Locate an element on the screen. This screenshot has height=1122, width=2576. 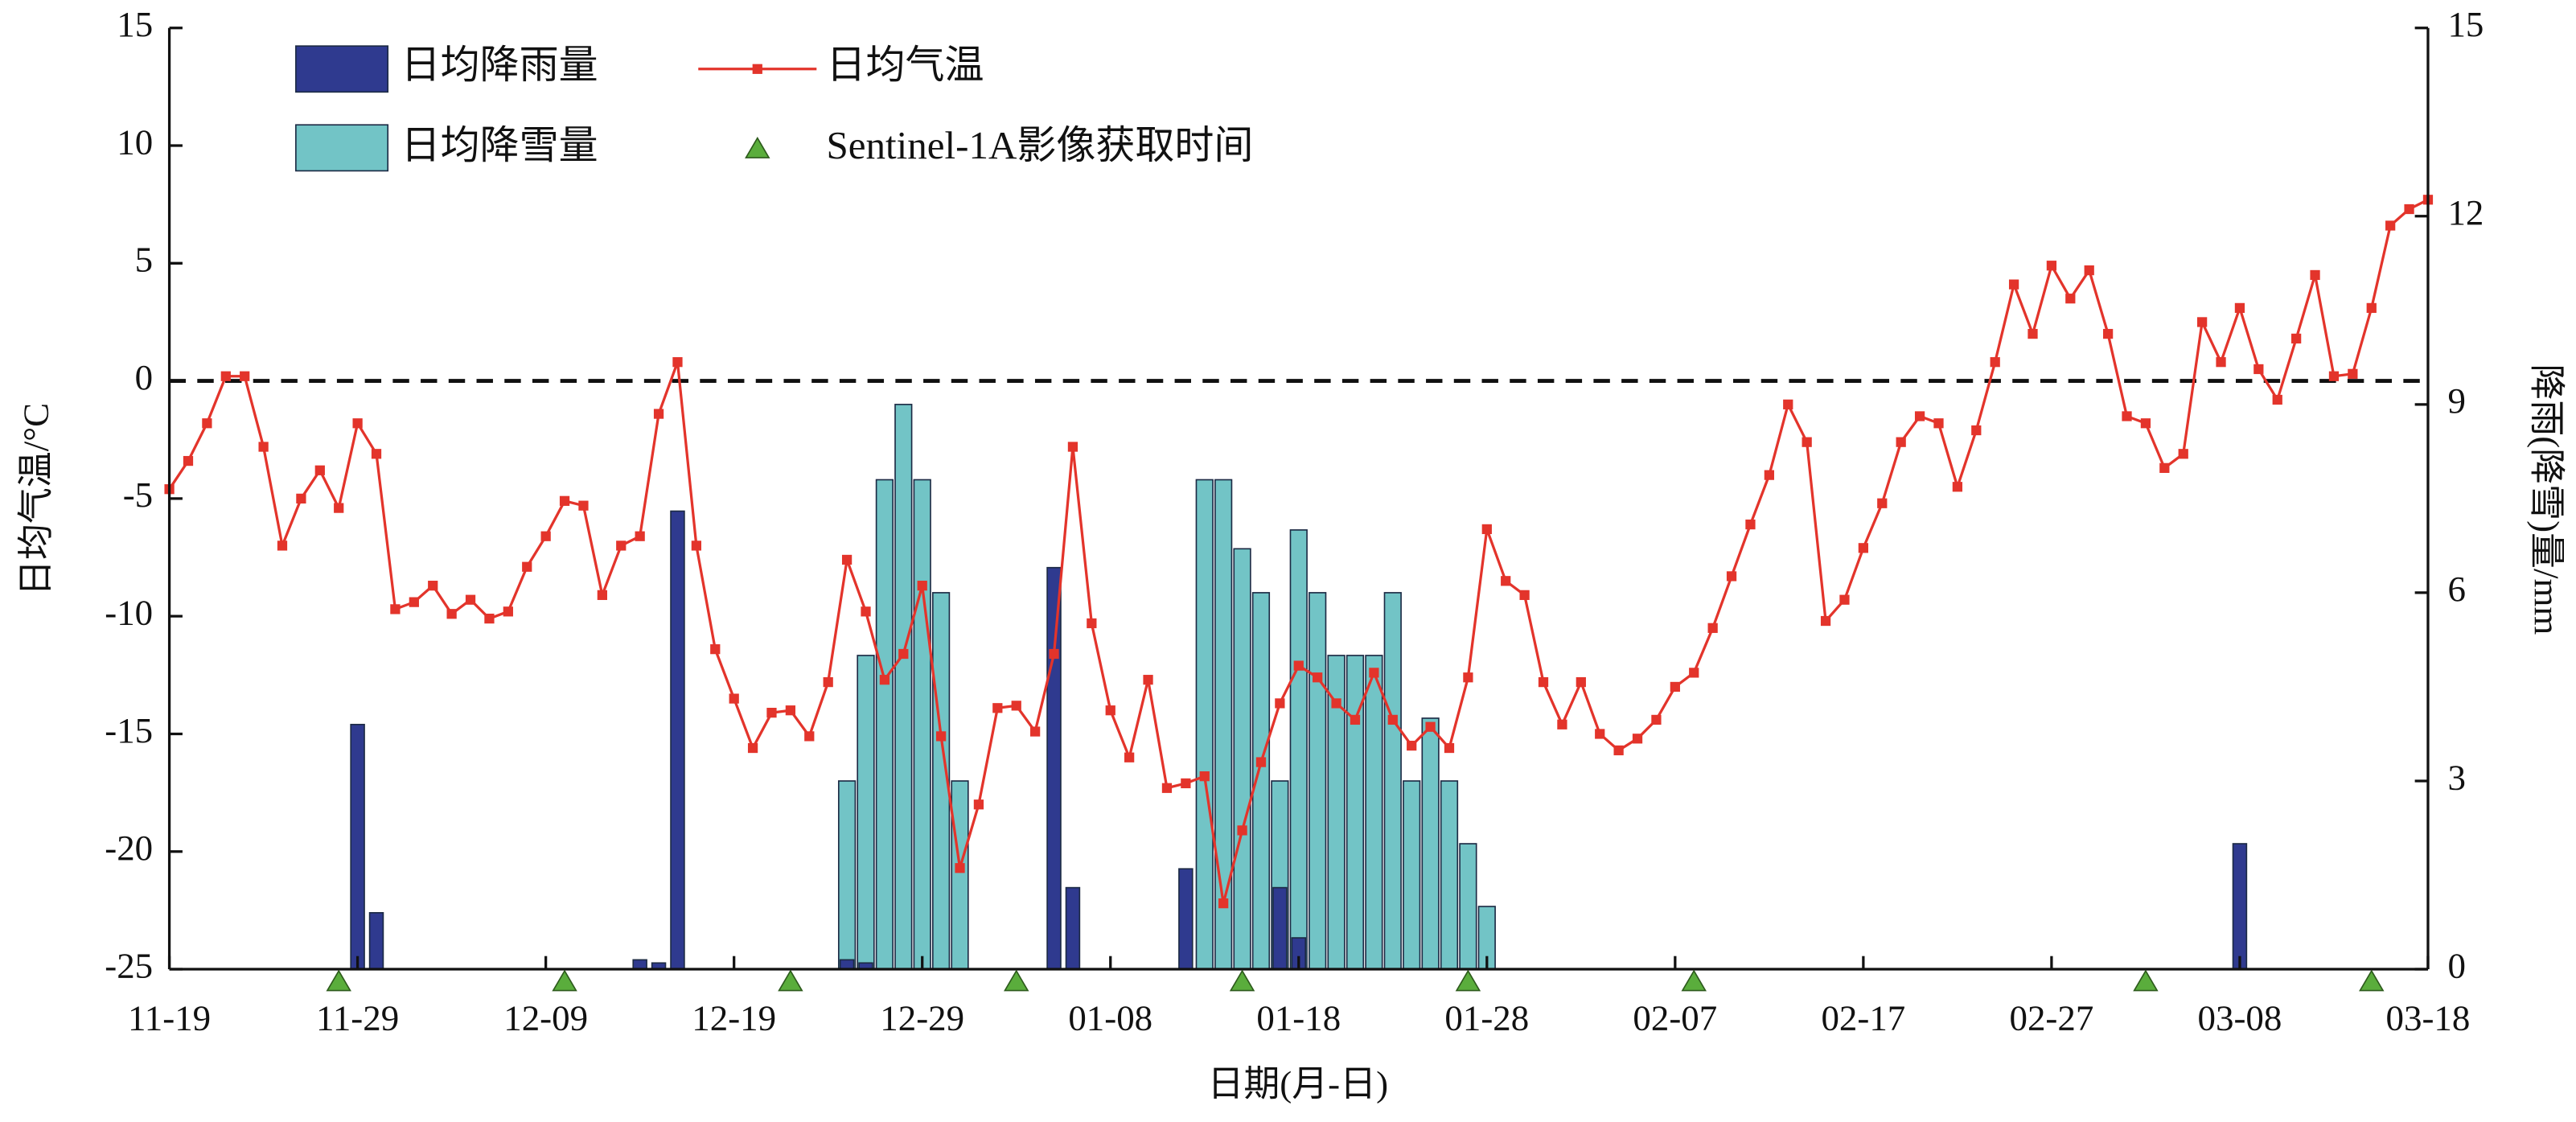
x-tick-label: 01-28 is located at coordinates (1486, 1018).